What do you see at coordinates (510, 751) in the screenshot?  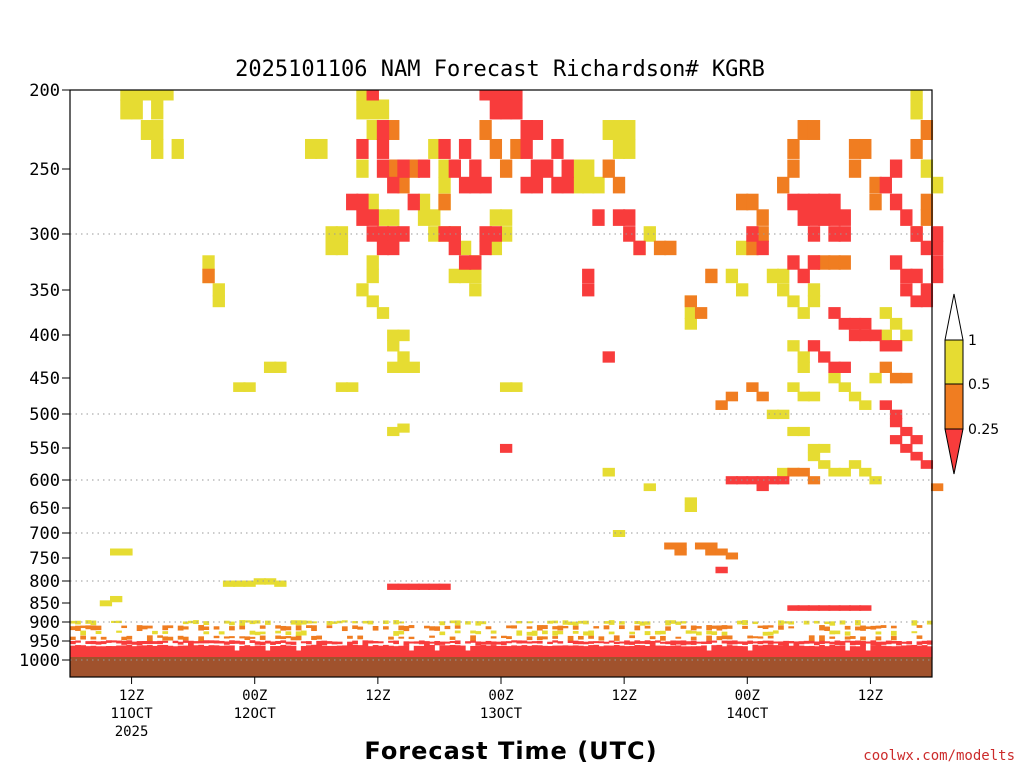 I see `x-axis-label: Forecast Time (UTC)` at bounding box center [510, 751].